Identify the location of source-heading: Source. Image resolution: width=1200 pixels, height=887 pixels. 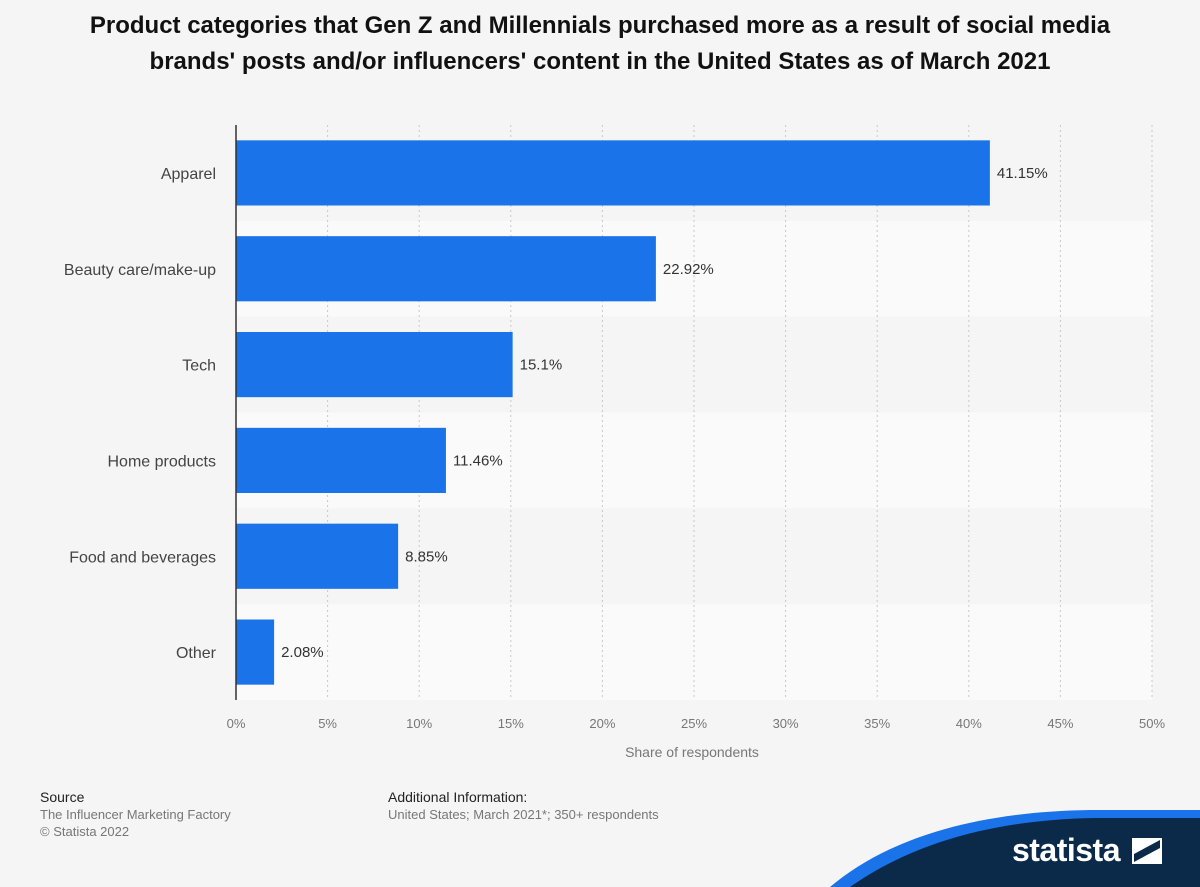
(62, 797).